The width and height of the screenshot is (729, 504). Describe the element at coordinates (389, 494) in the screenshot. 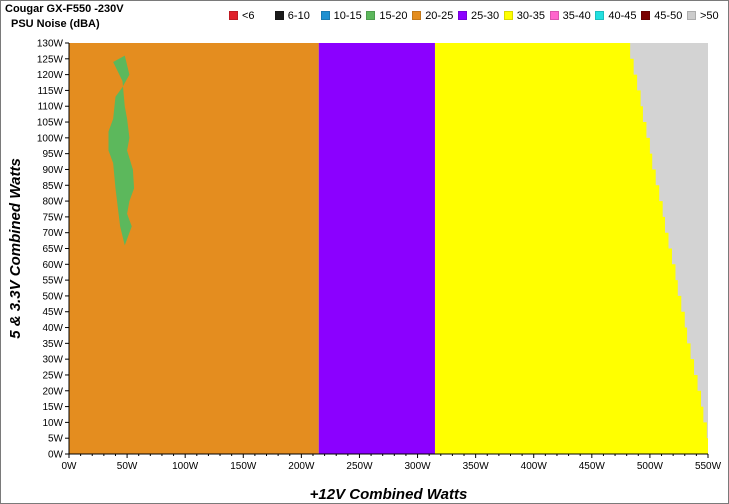

I see `x-axis-title: +12V Combined Watts` at that location.